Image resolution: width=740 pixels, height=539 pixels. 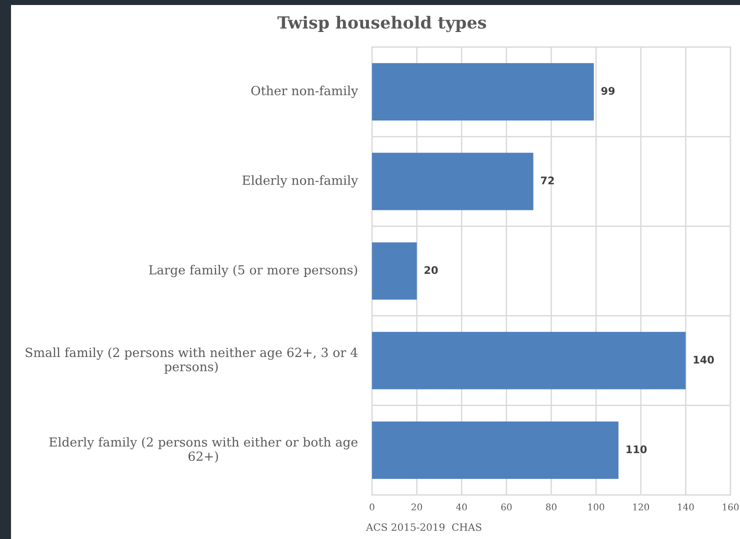 I want to click on x-tick-label: 20, so click(x=417, y=506).